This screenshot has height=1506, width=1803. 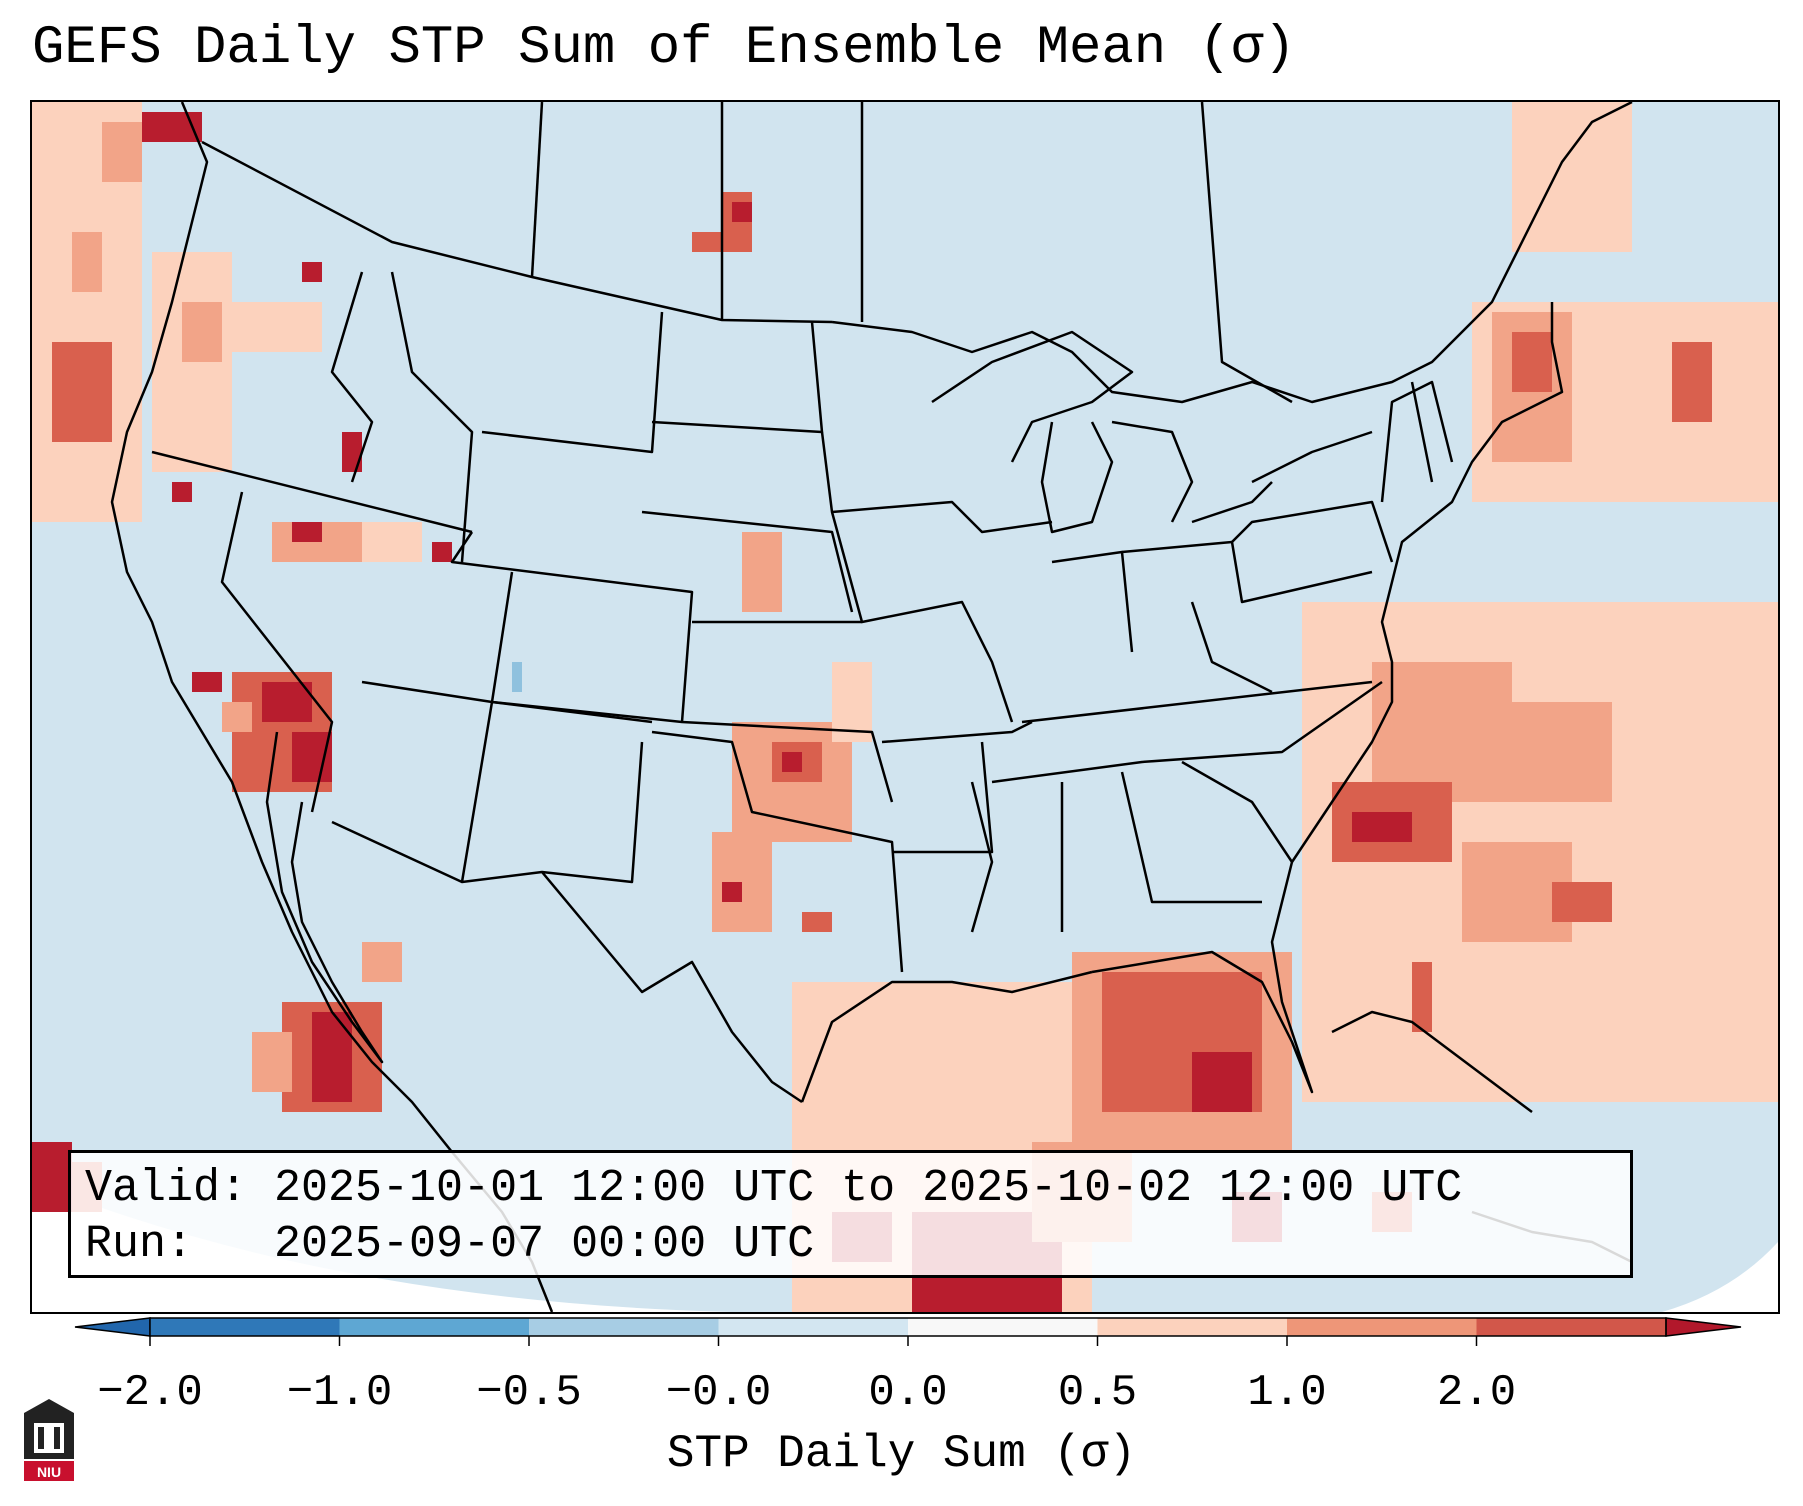 I want to click on projection-edge, so click(x=382, y=1247).